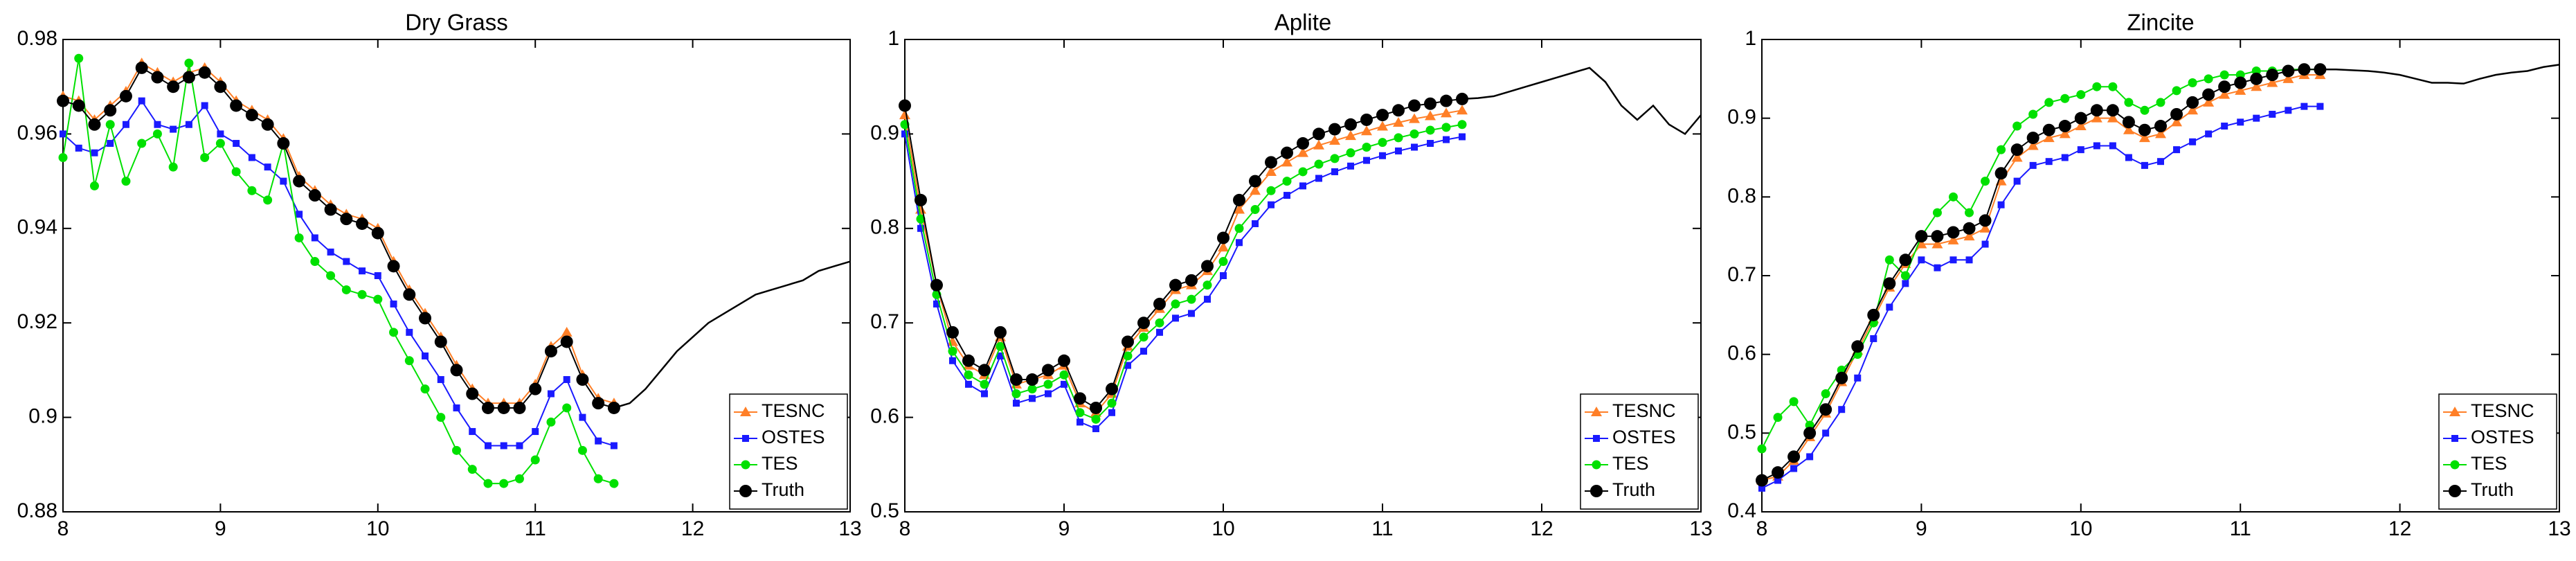  What do you see at coordinates (338, 233) in the screenshot?
I see `series-line` at bounding box center [338, 233].